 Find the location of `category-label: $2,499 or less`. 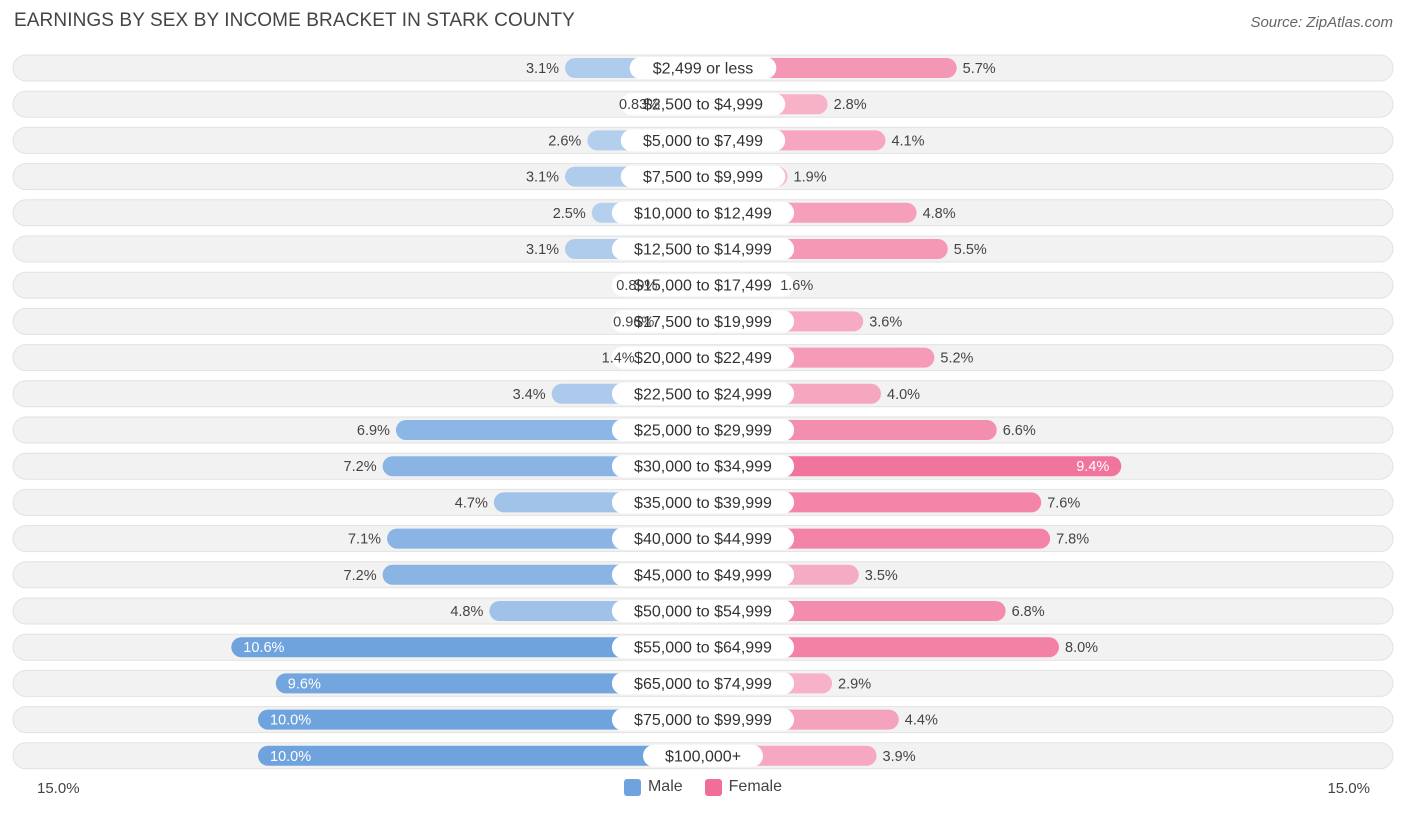

category-label: $2,499 or less is located at coordinates (703, 69).